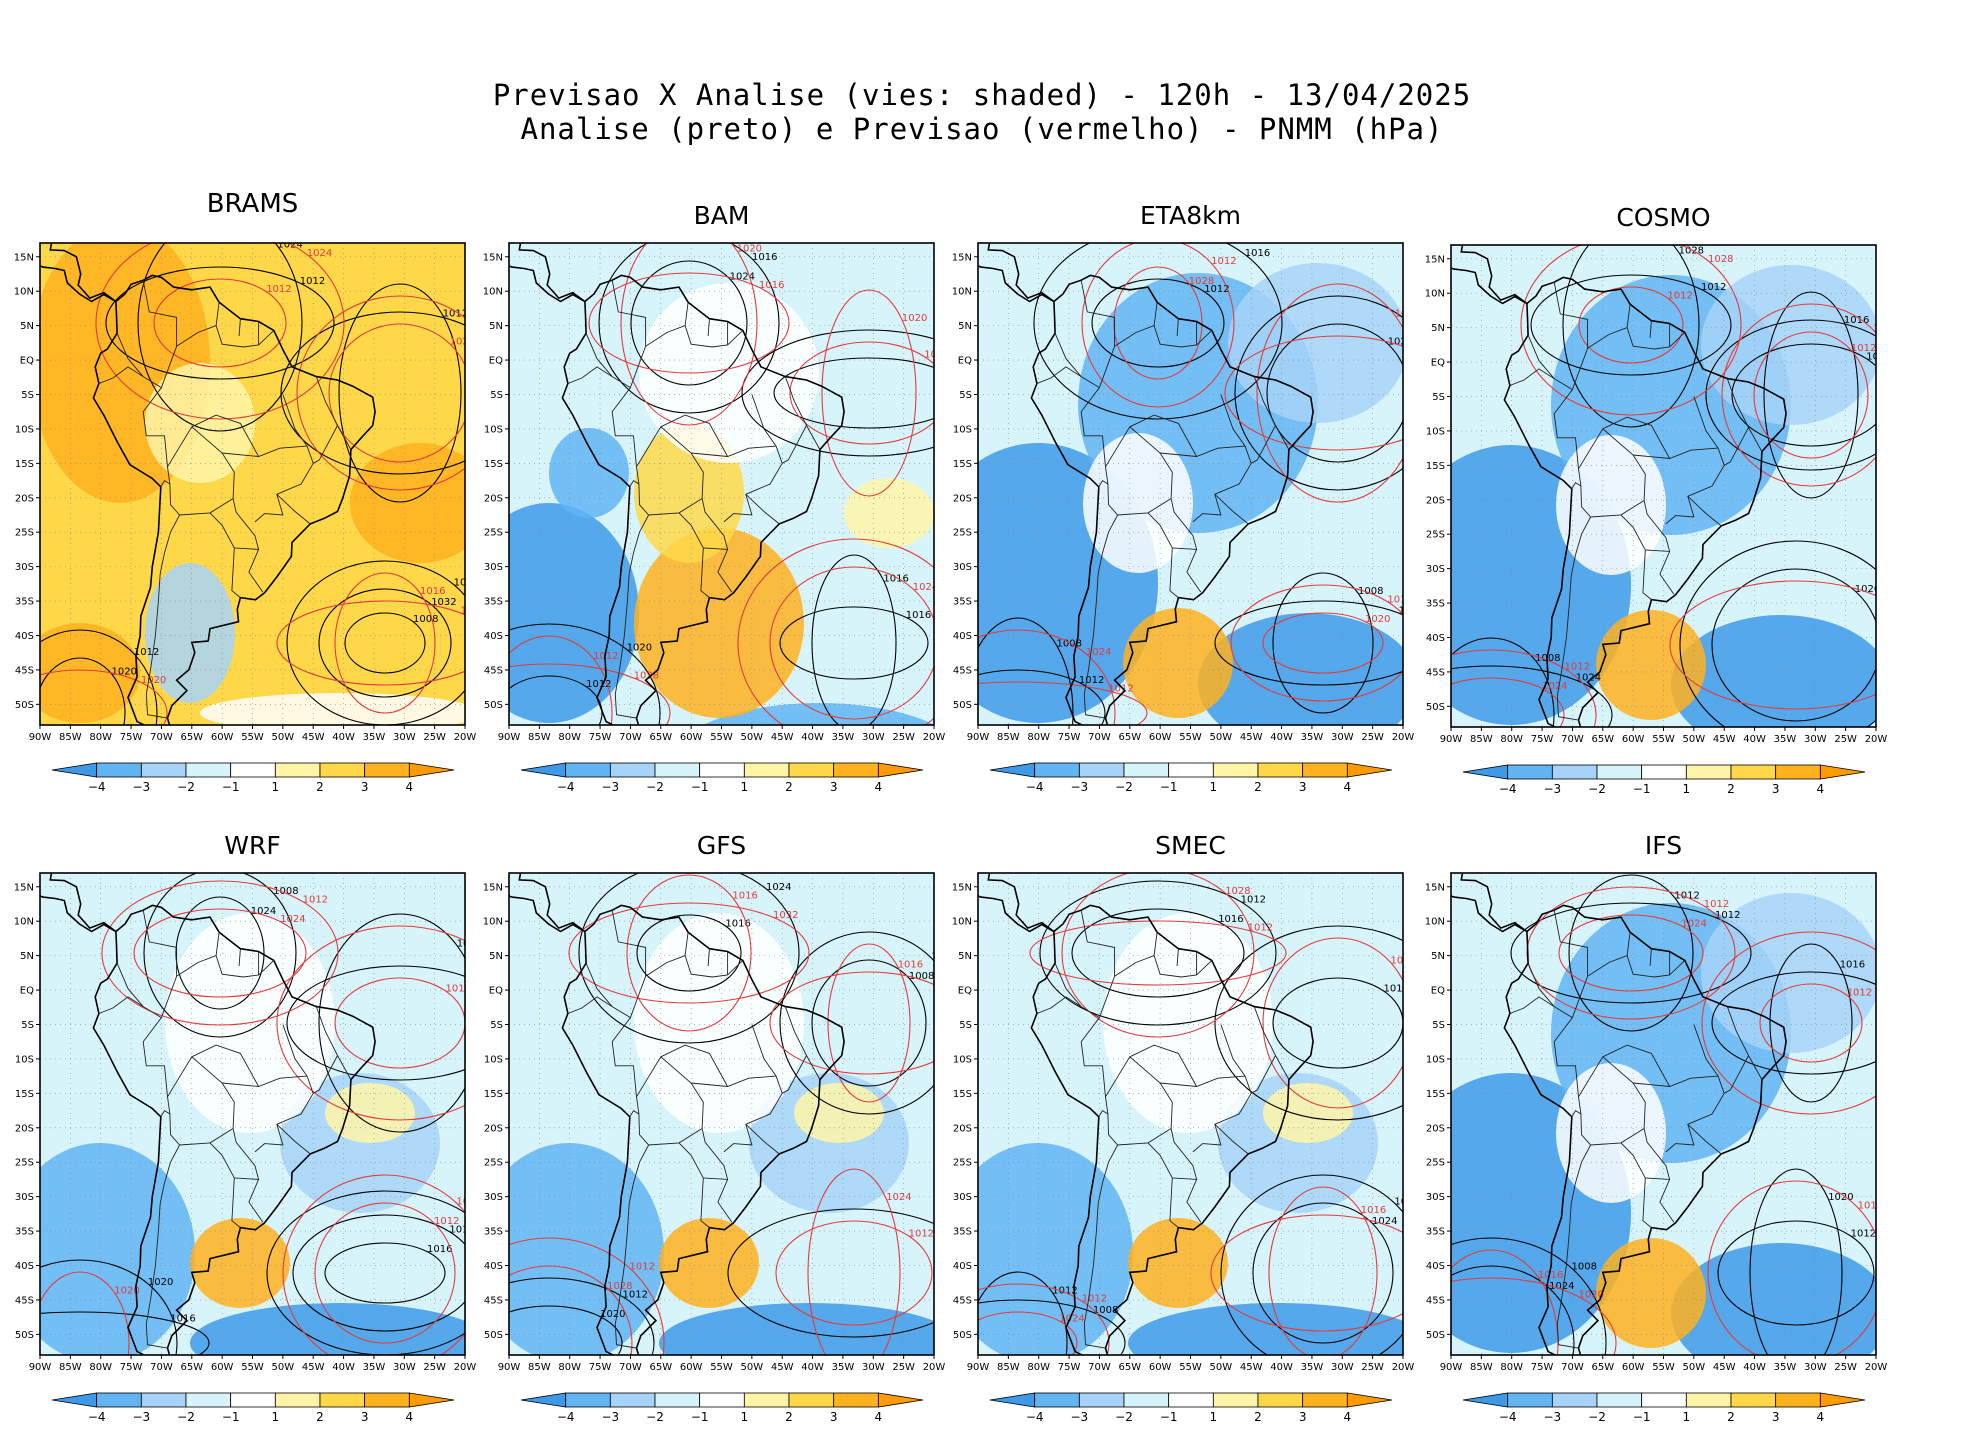  I want to click on lat-tick-label: 45S, so click(1435, 1300).